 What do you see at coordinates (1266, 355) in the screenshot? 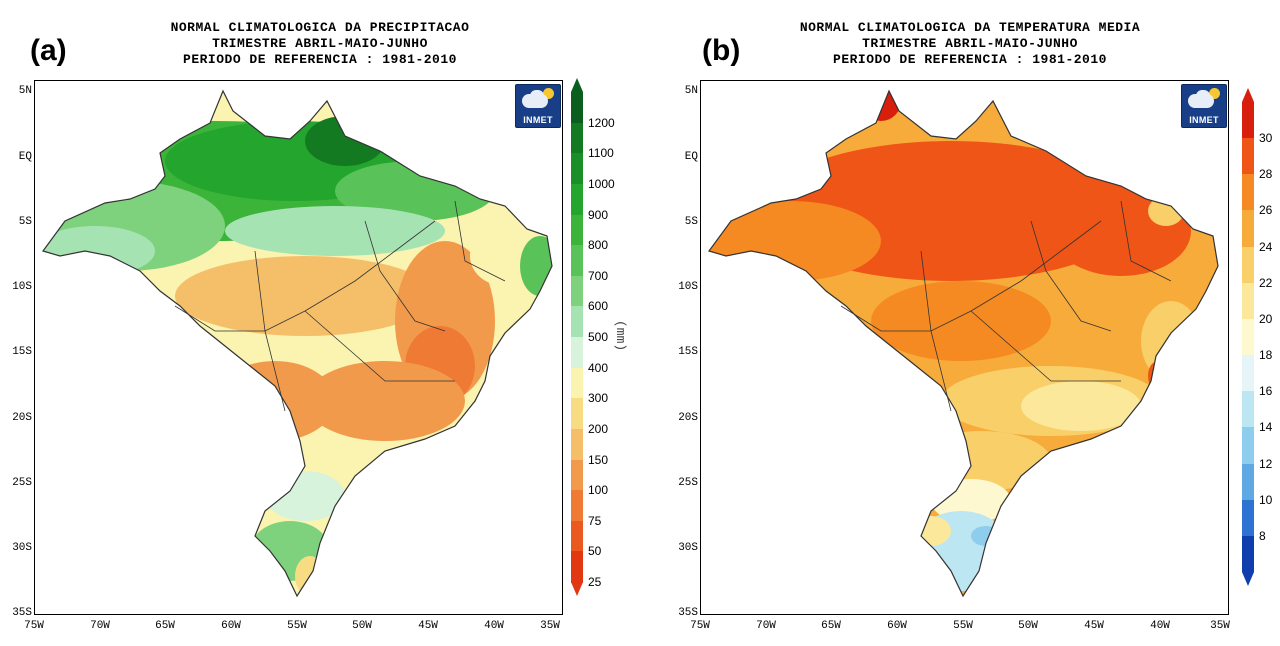
I see `colorbar-label: 18` at bounding box center [1266, 355].